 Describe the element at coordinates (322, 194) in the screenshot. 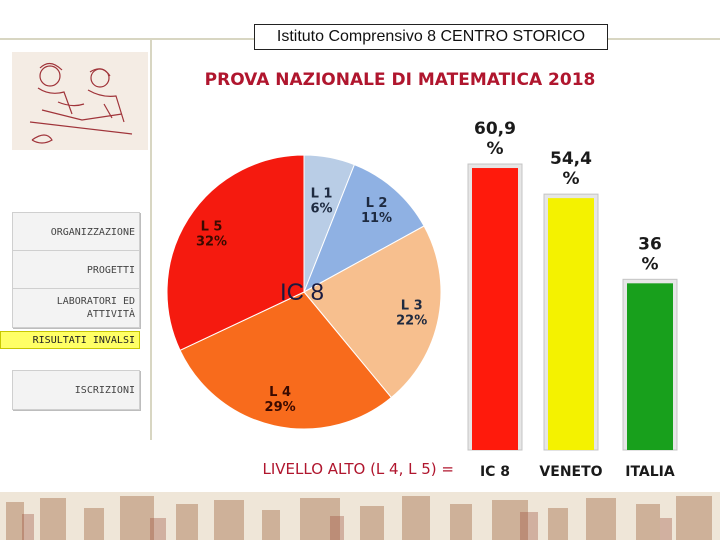

I see `pie-label: L 1` at that location.